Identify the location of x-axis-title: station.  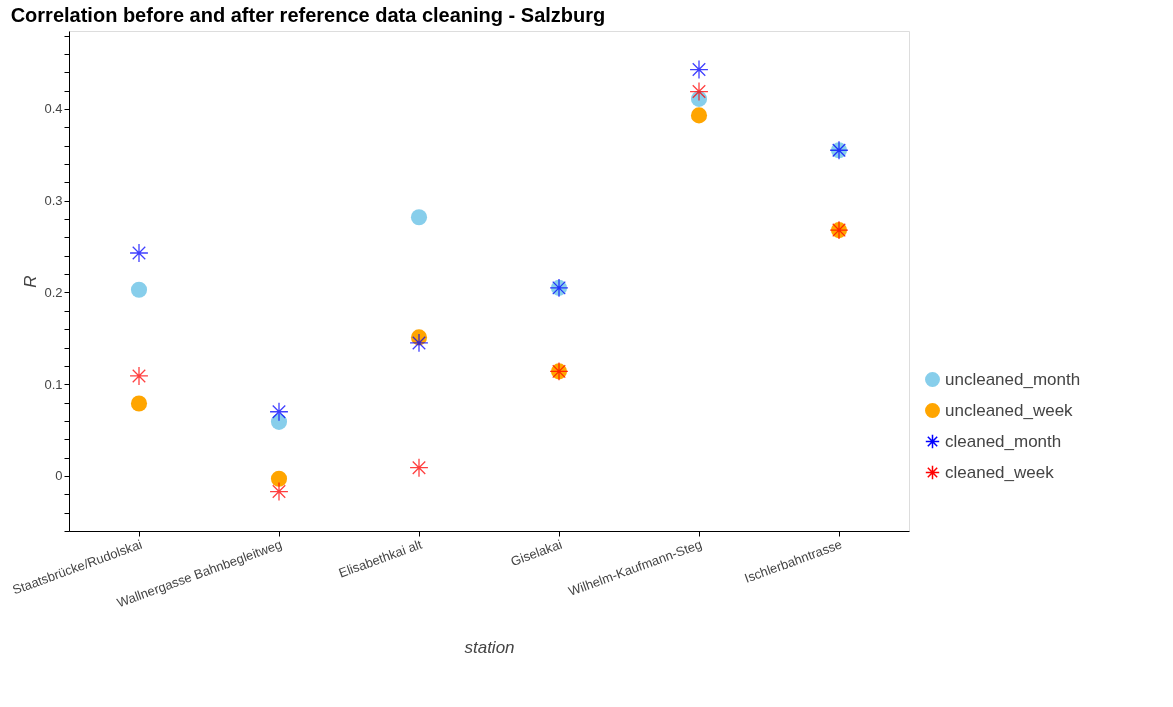
(489, 648).